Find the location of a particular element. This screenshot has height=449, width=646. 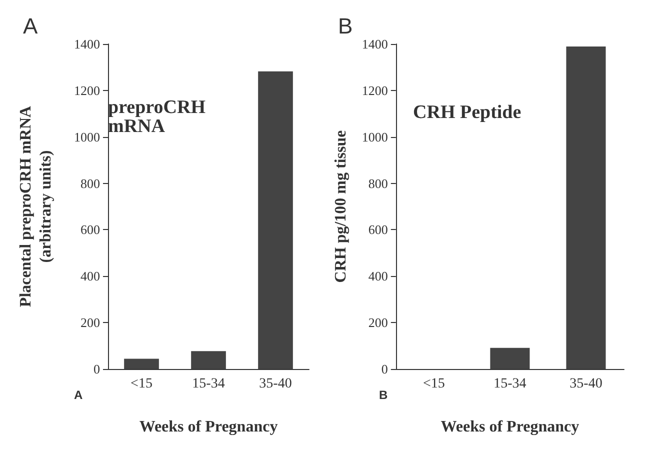

y-axis-title: CRH pg/100 mg tissue is located at coordinates (341, 206).